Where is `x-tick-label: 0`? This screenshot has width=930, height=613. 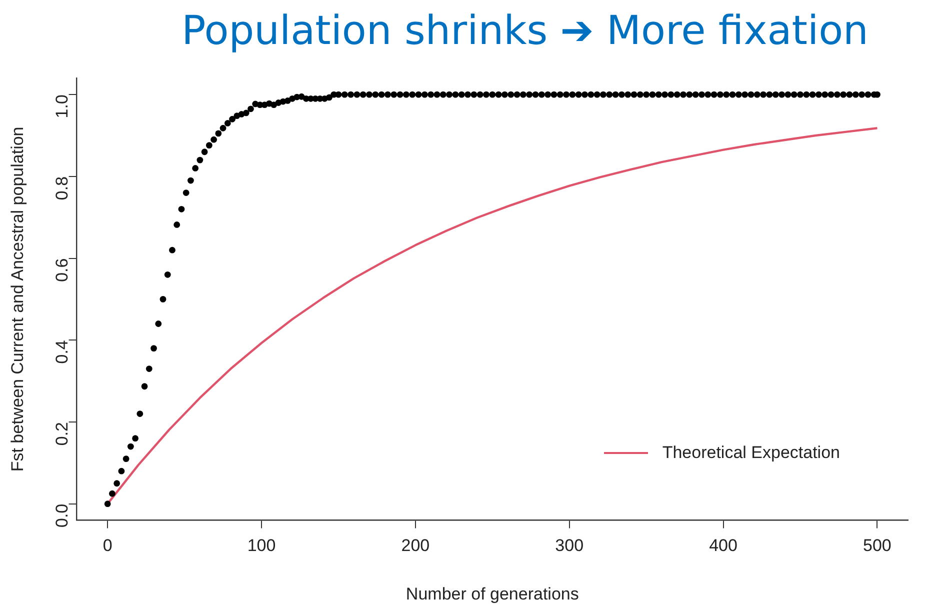
x-tick-label: 0 is located at coordinates (107, 546).